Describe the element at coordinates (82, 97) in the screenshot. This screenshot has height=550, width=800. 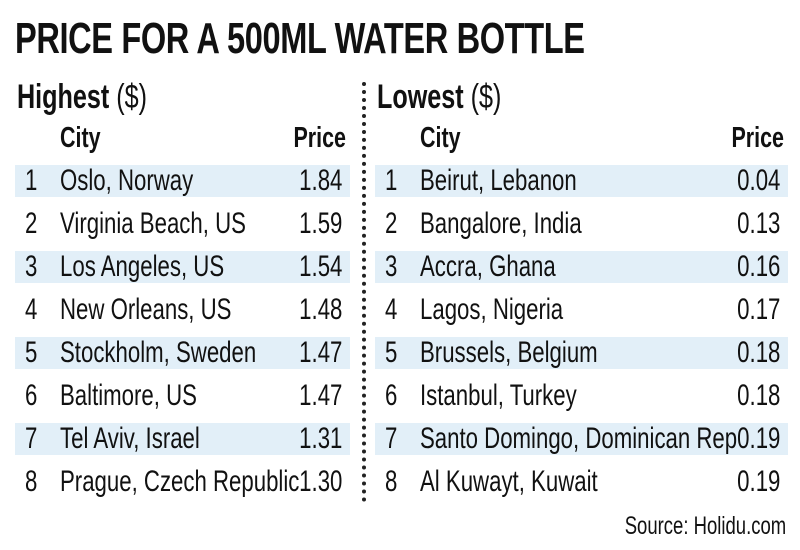
I see `table-heading: Highest ($)` at that location.